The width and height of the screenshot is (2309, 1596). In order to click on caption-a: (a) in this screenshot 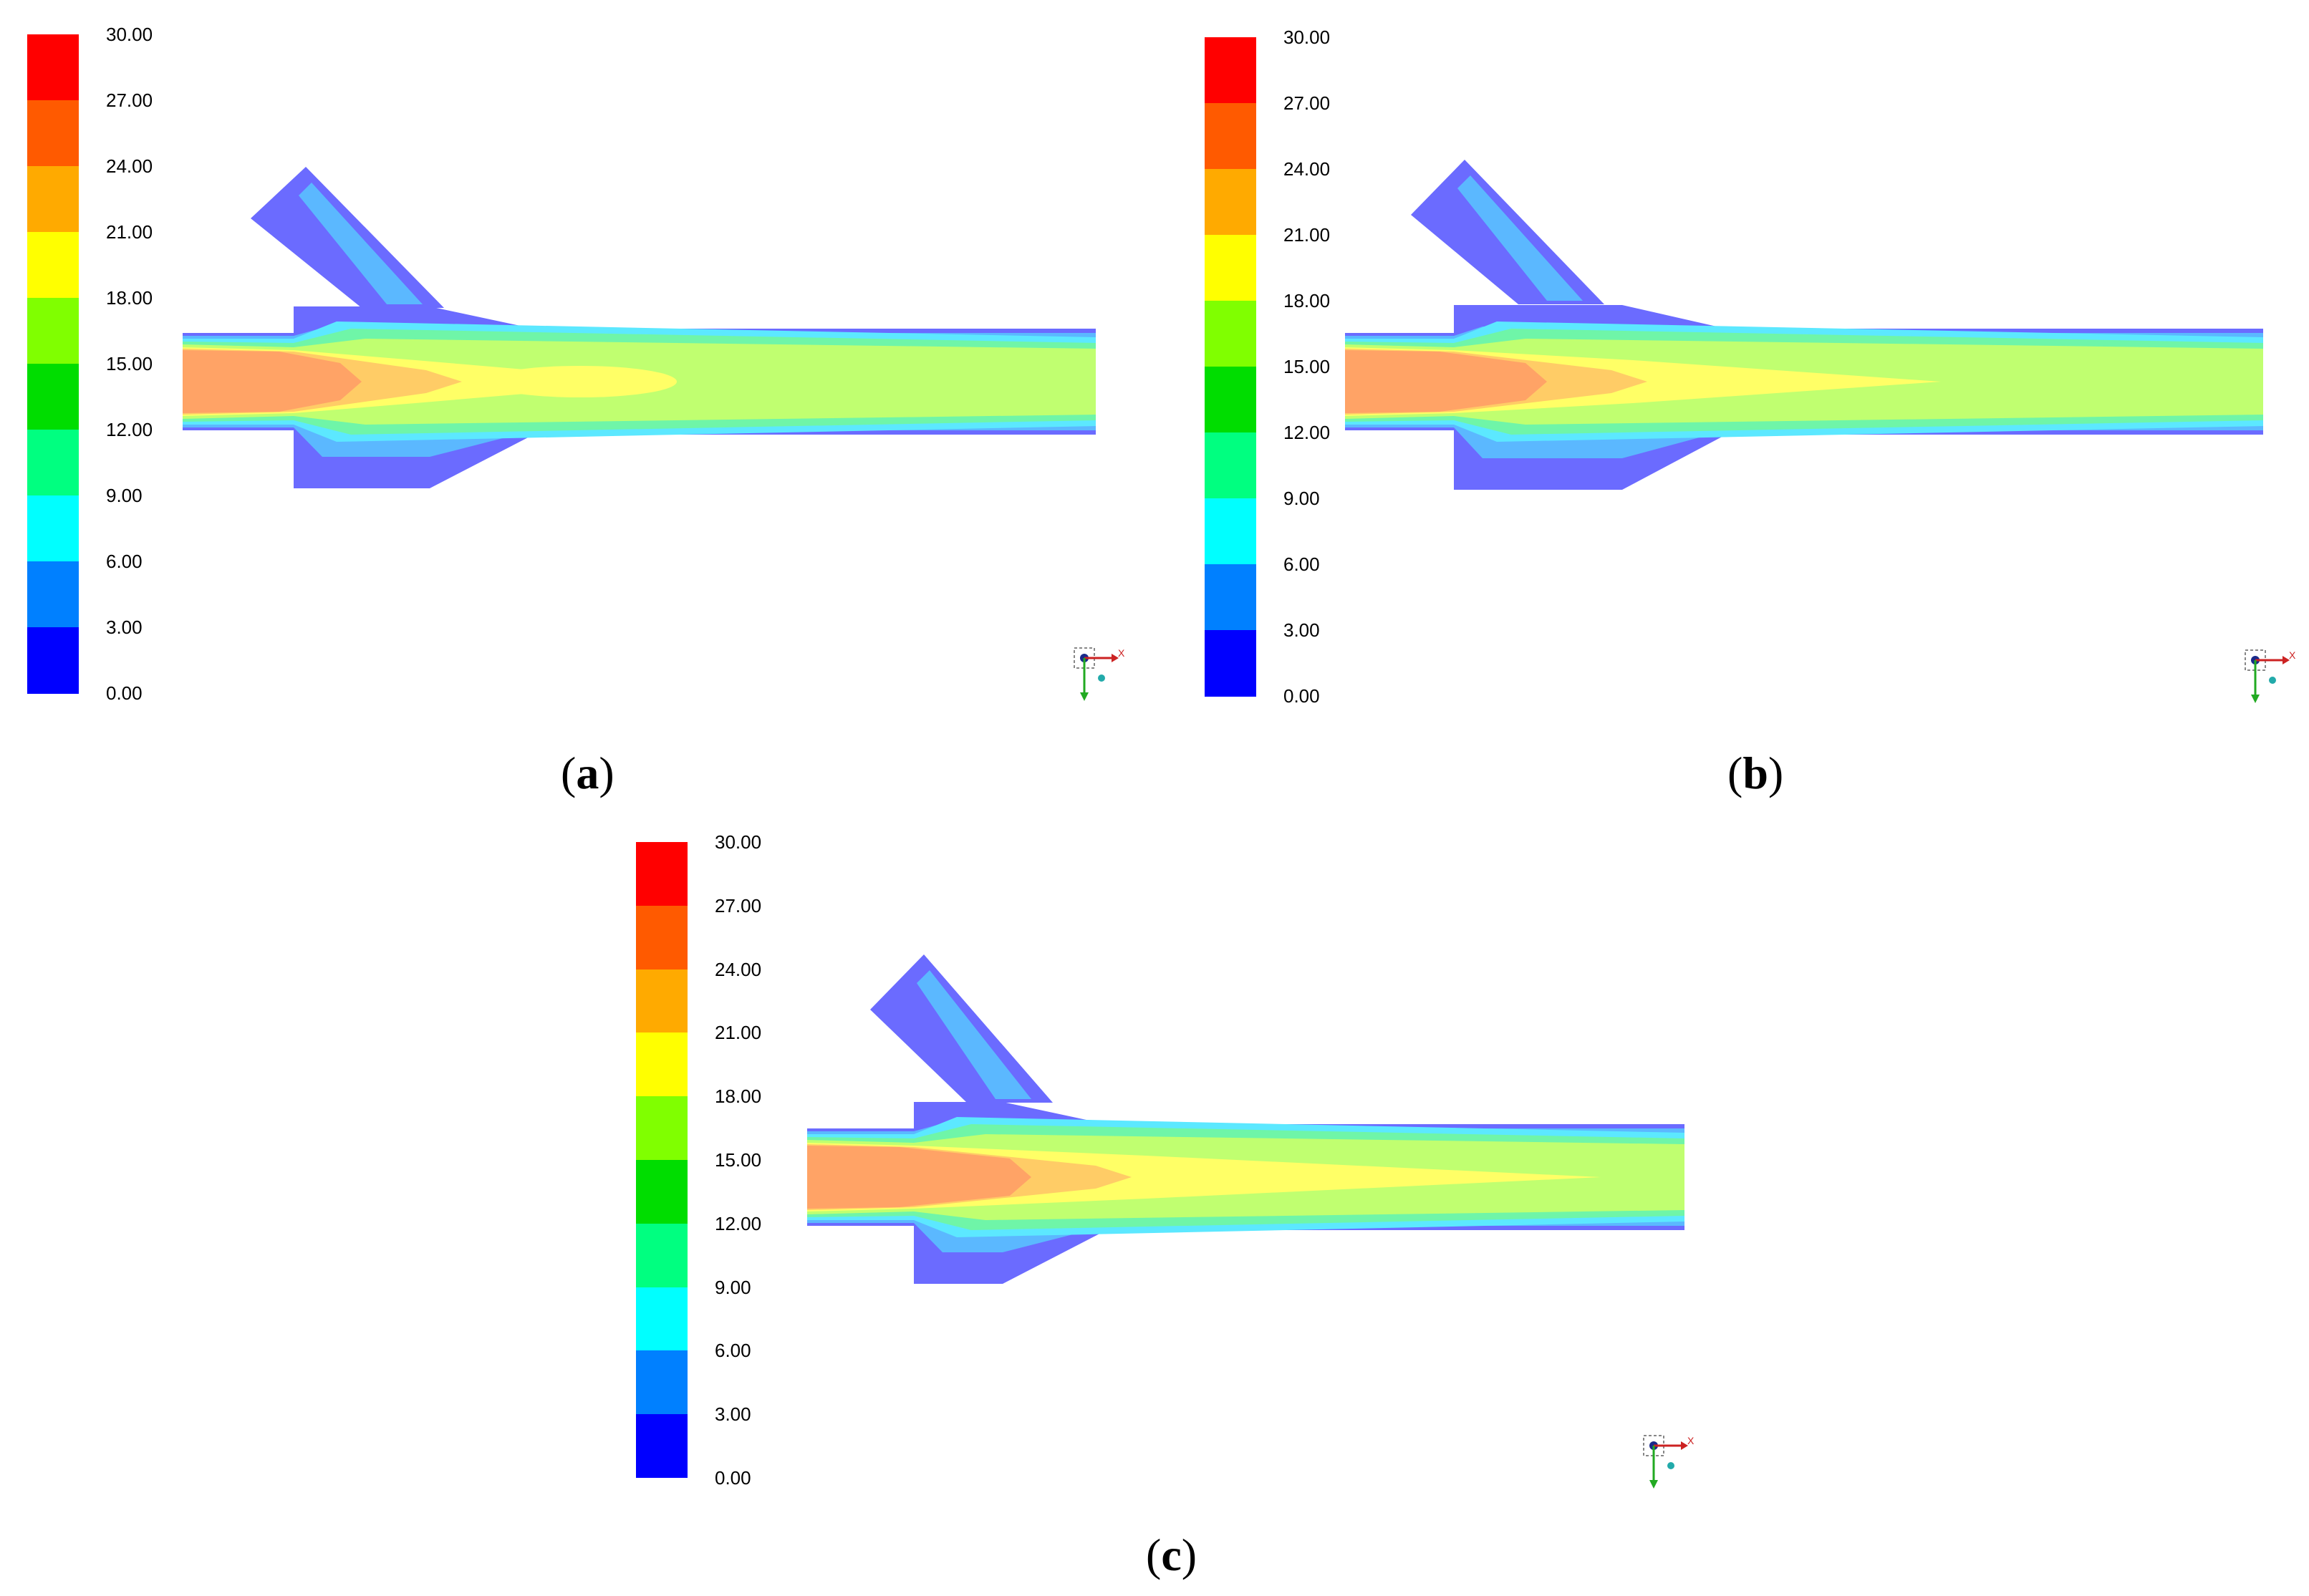, I will do `click(587, 773)`.